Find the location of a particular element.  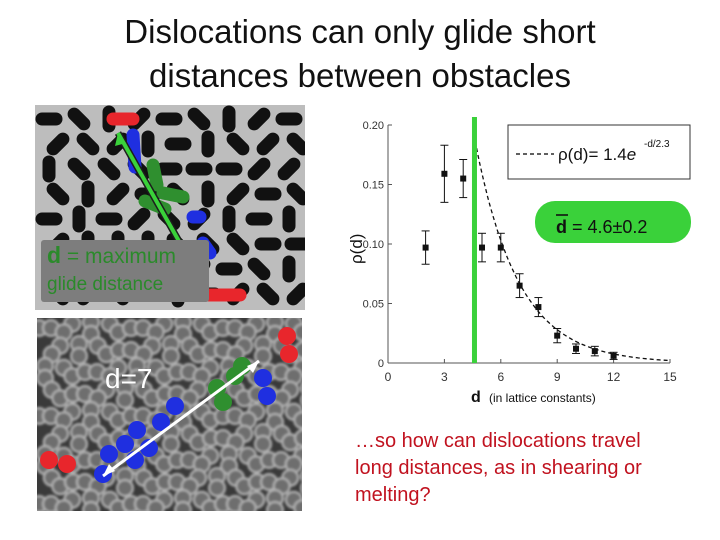

distance-arrow is located at coordinates (181, 418).